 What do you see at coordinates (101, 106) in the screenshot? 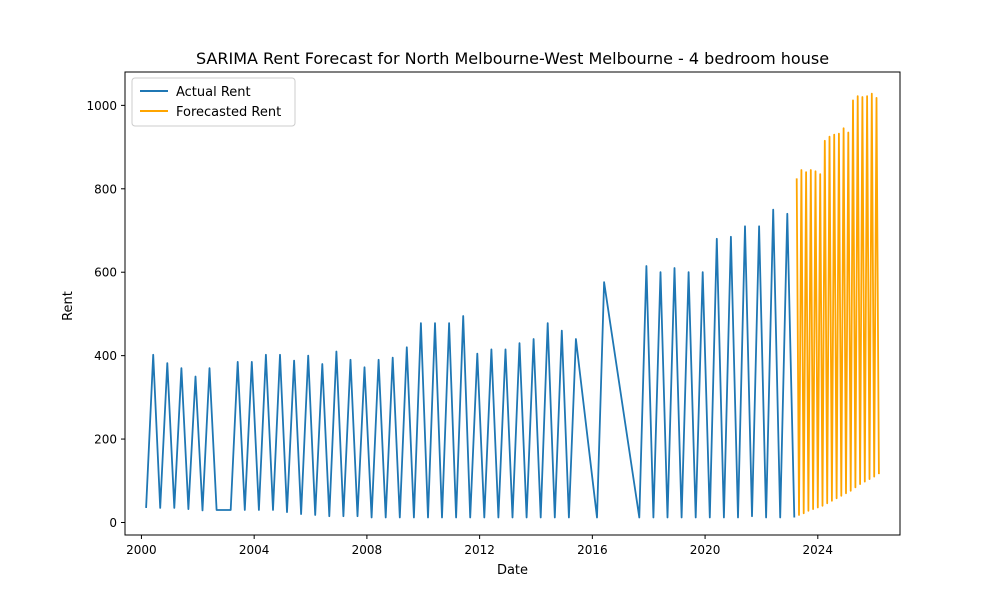
I see `y-tick-label: 1000` at bounding box center [101, 106].